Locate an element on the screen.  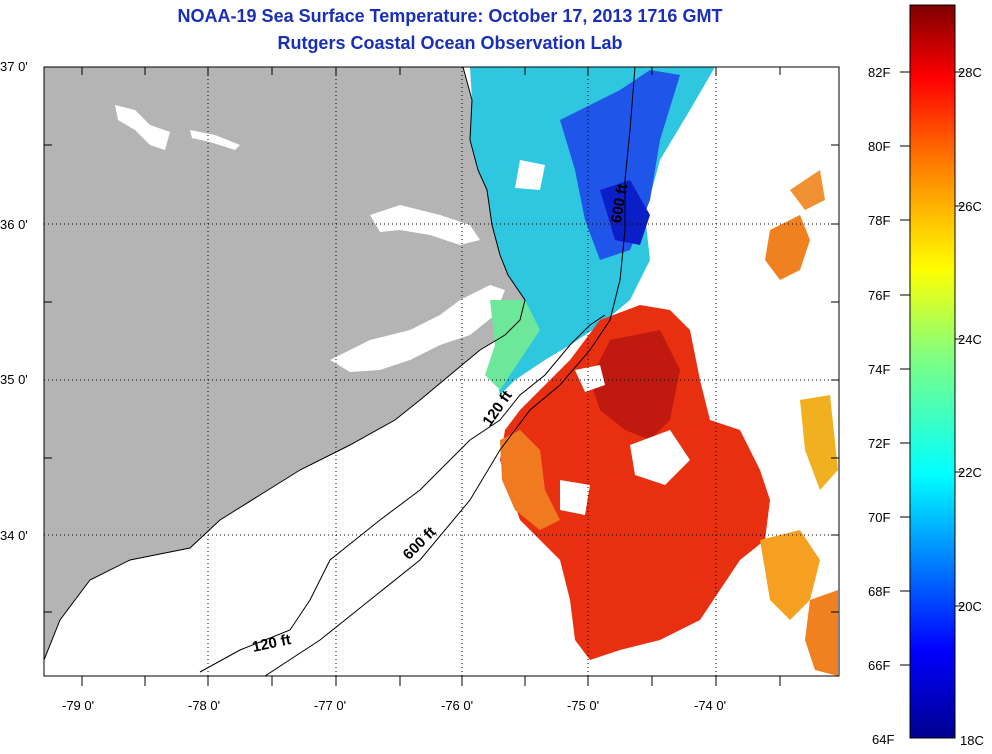
lon-label-78: -78 0' is located at coordinates (204, 705).